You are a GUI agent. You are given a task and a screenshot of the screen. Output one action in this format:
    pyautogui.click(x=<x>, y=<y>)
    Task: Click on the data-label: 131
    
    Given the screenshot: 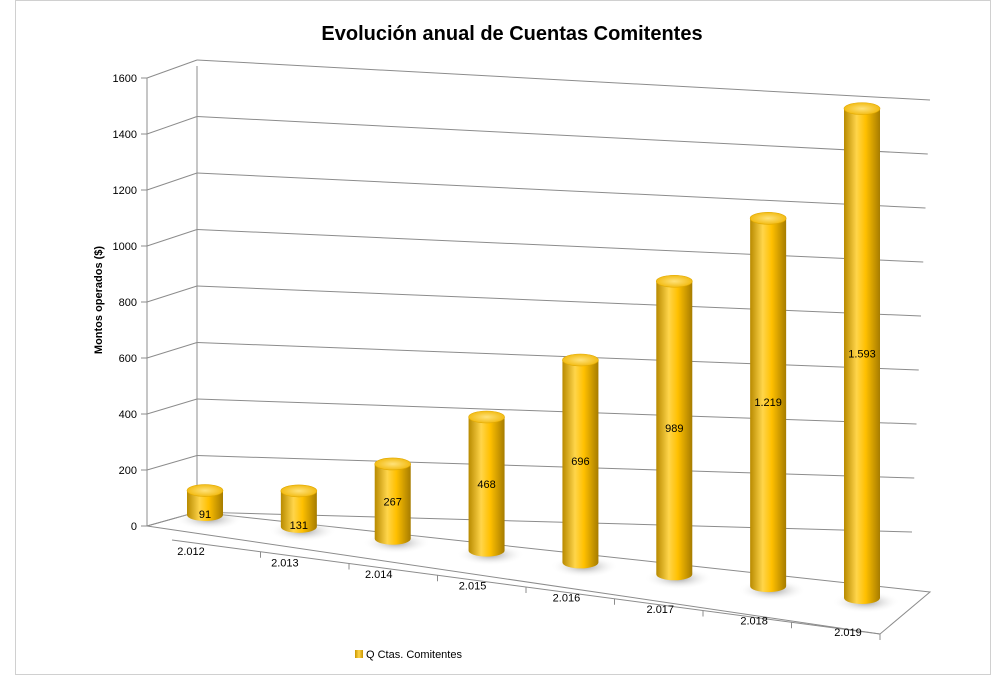 What is the action you would take?
    pyautogui.click(x=299, y=526)
    